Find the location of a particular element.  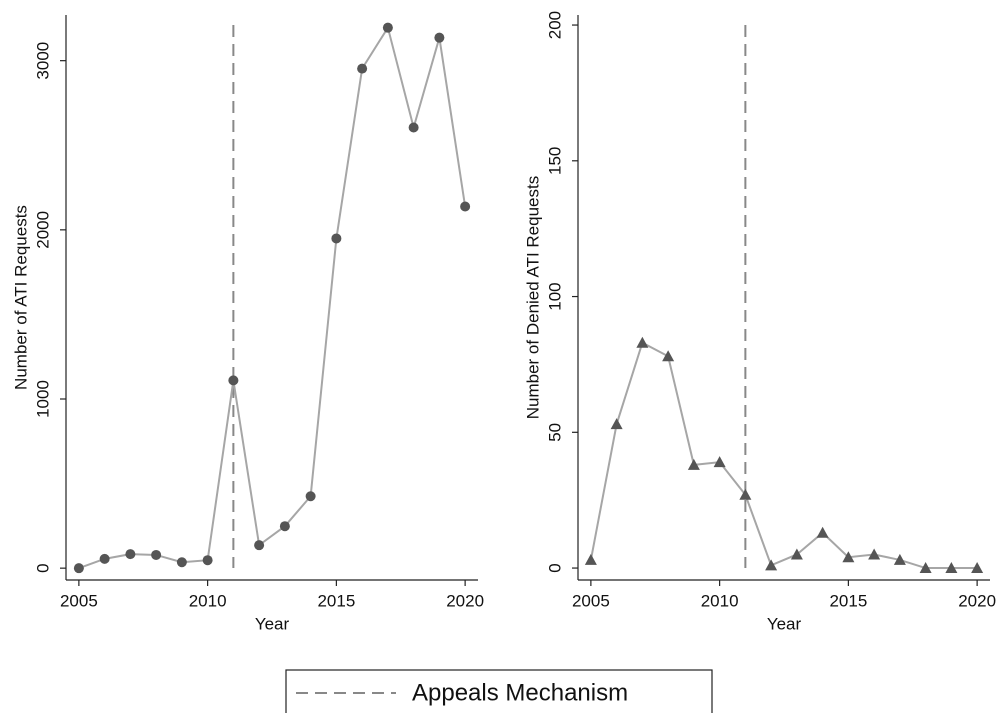

y-tick-label: 200 is located at coordinates (554, 25).